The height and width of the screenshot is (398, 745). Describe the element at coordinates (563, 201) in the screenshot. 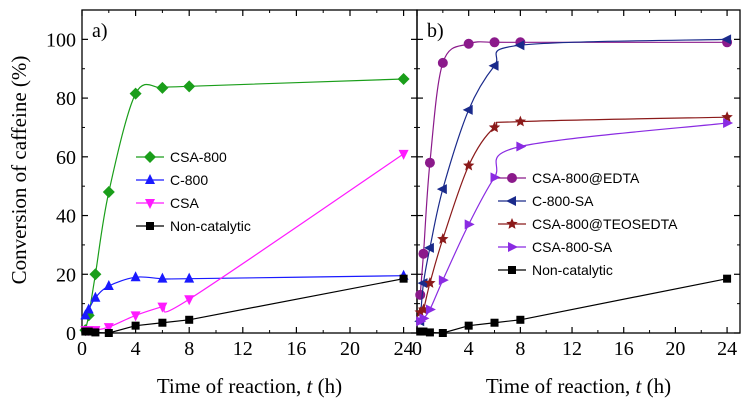

I see `legend-label: C-800-SA` at that location.